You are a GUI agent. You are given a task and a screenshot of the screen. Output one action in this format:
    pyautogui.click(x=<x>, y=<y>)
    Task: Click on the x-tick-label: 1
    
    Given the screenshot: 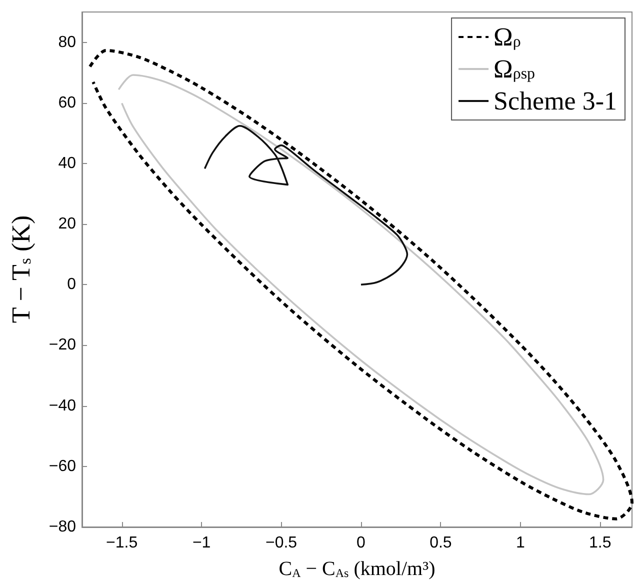 What is the action you would take?
    pyautogui.click(x=520, y=543)
    